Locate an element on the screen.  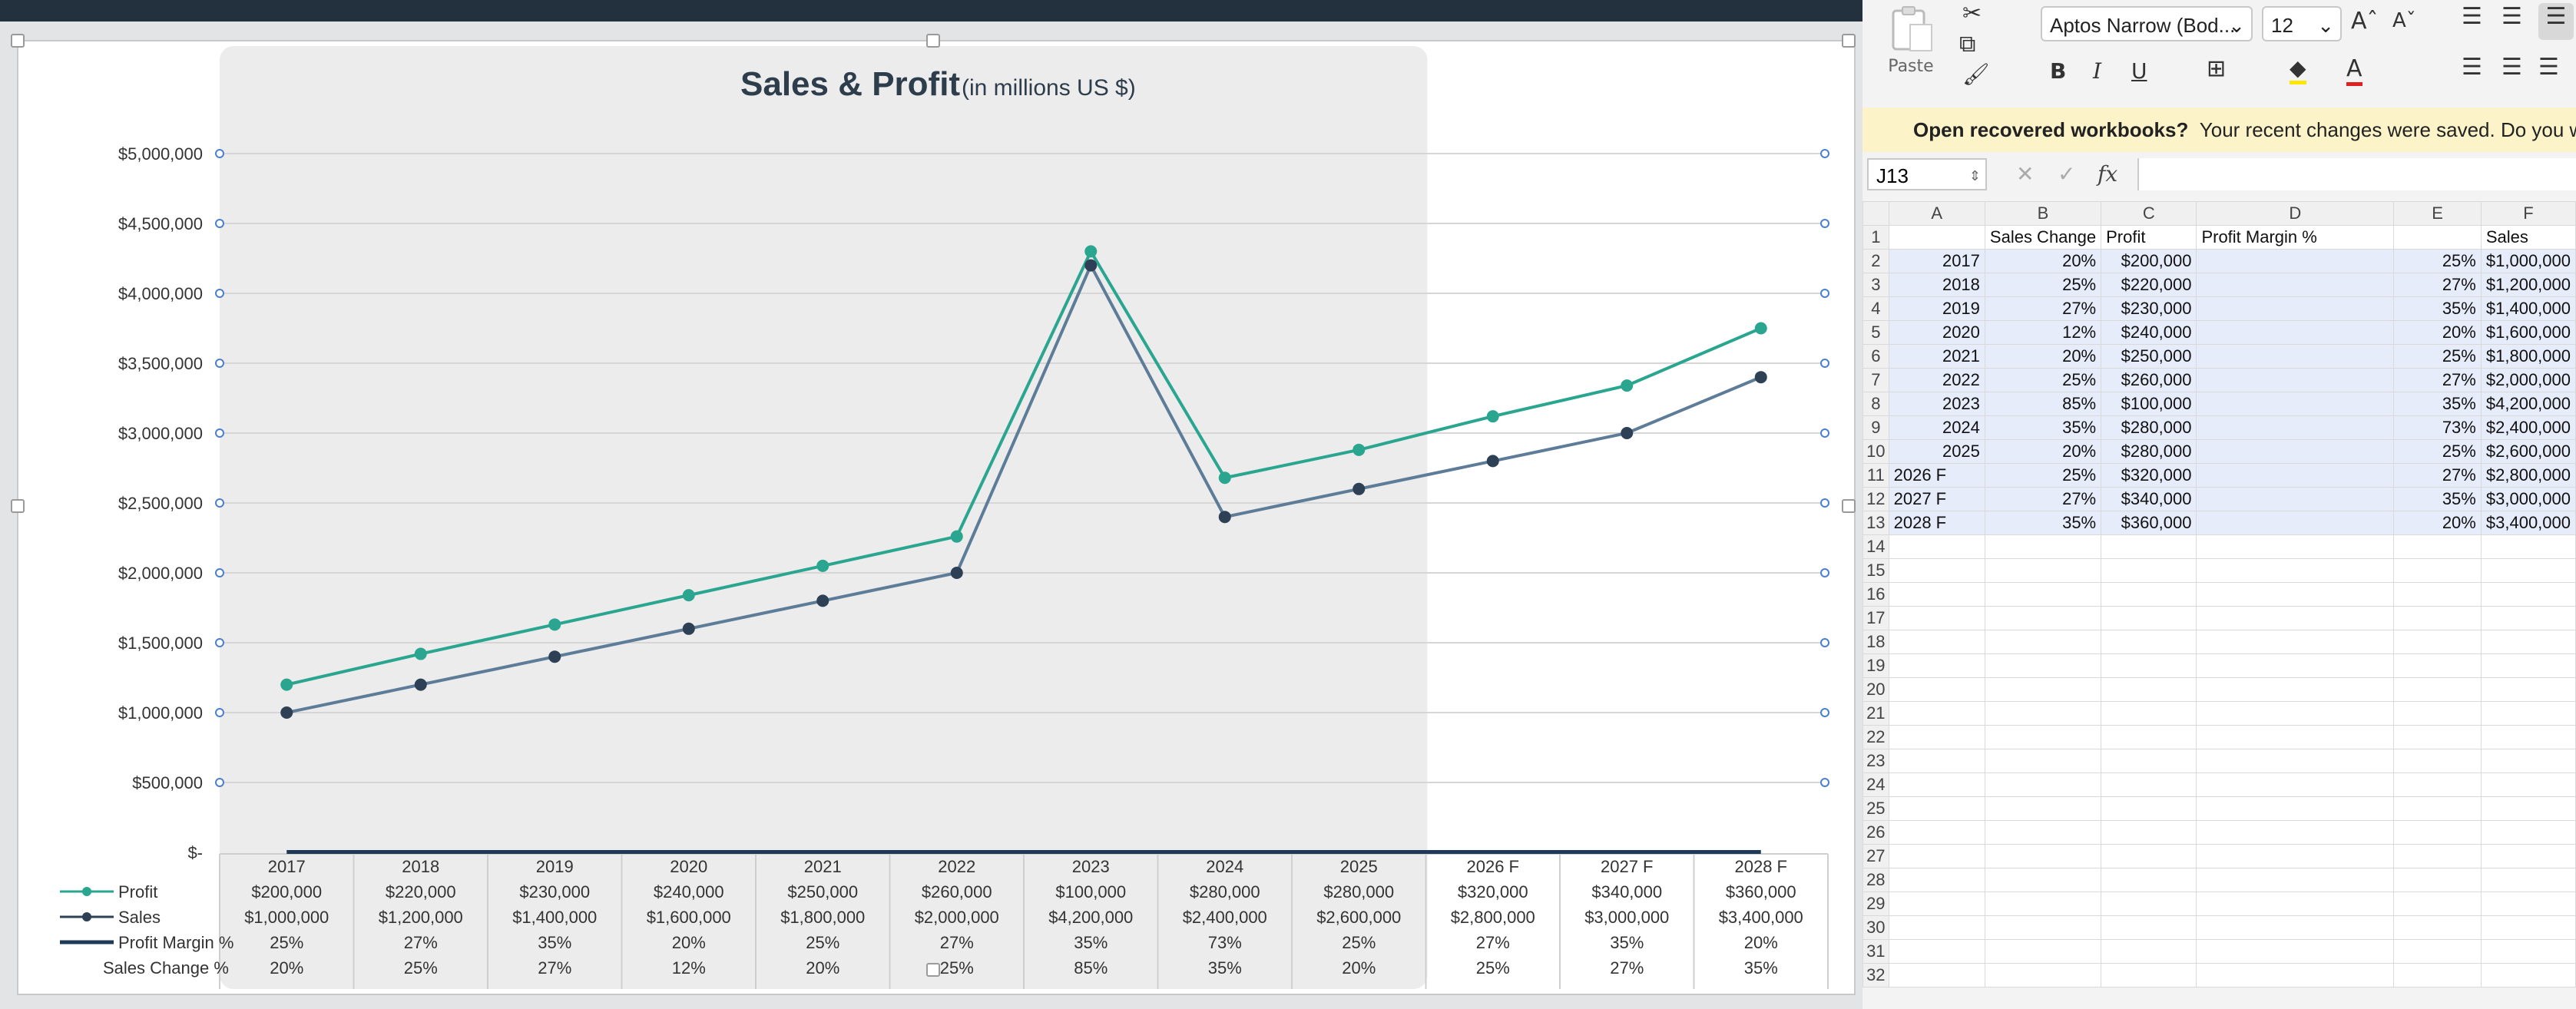
underline-button: U is located at coordinates (2139, 71).